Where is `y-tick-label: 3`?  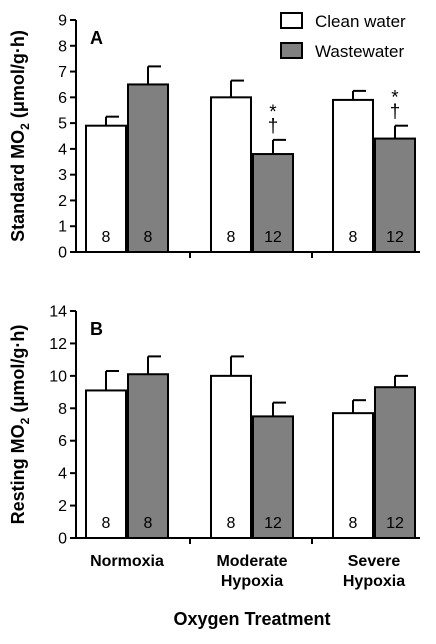 y-tick-label: 3 is located at coordinates (62, 175).